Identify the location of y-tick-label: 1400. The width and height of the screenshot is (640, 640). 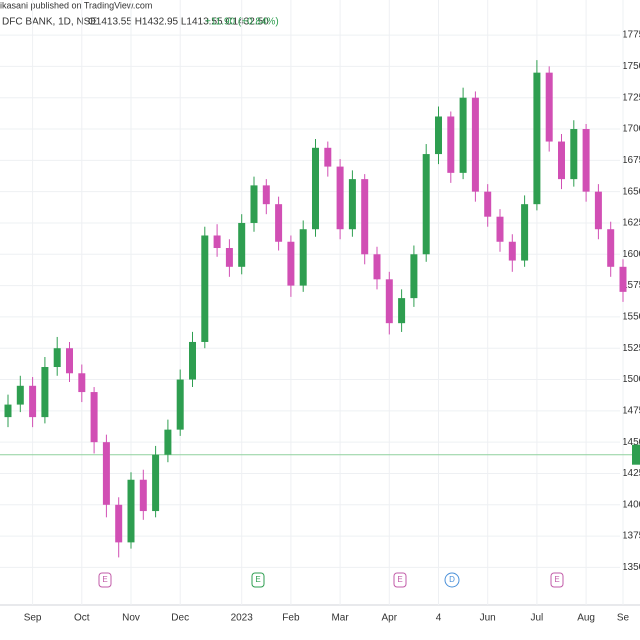
(631, 504).